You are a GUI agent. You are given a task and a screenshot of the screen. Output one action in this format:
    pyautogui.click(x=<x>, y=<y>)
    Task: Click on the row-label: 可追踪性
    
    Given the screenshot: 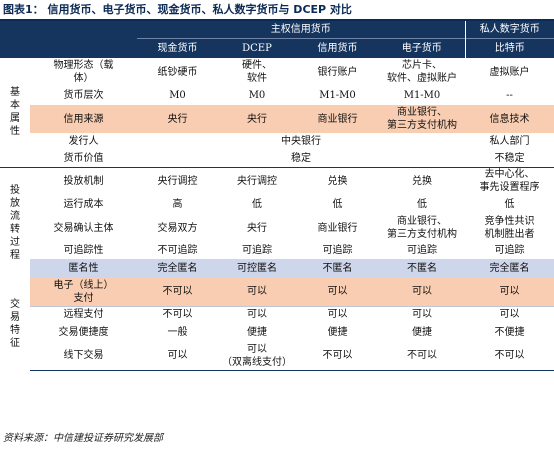 What is the action you would take?
    pyautogui.click(x=83, y=250)
    